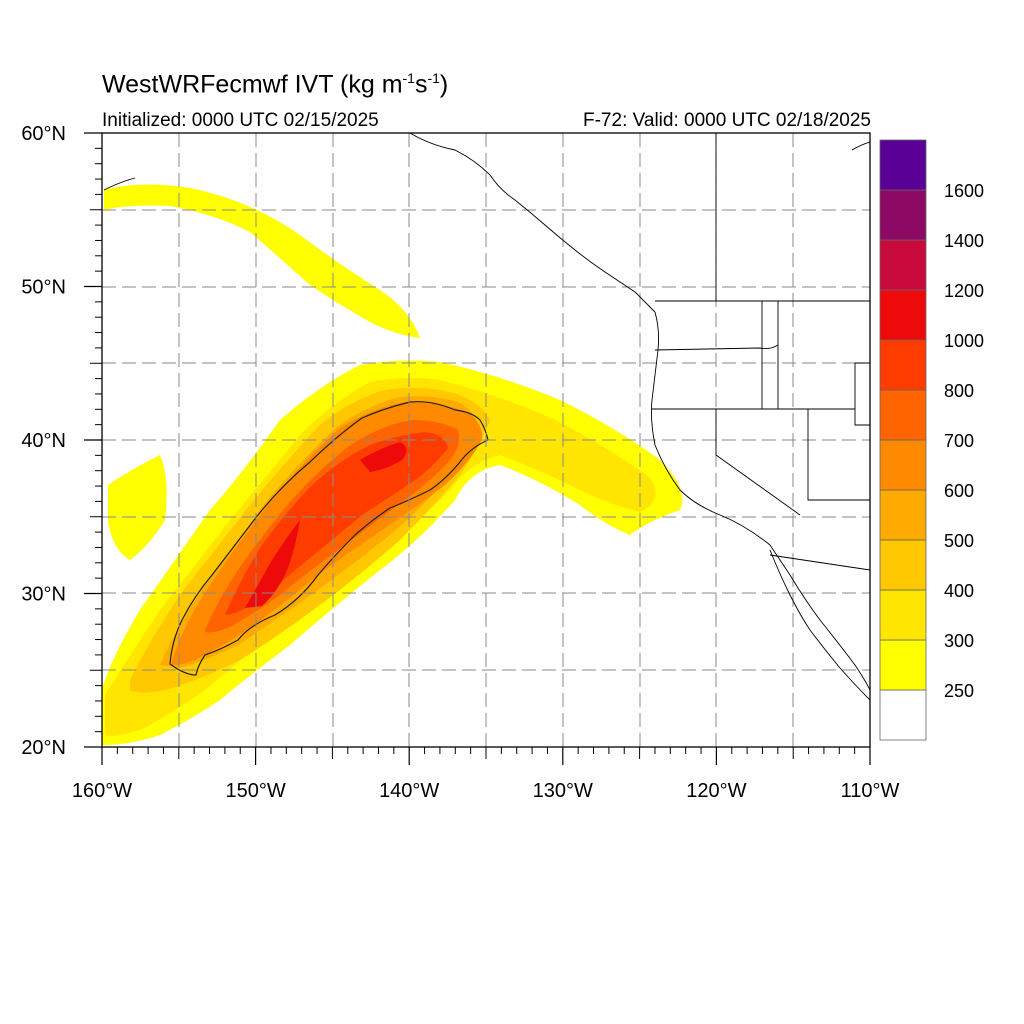 The width and height of the screenshot is (1024, 1024). Describe the element at coordinates (959, 391) in the screenshot. I see `colorbar-label: 800` at that location.